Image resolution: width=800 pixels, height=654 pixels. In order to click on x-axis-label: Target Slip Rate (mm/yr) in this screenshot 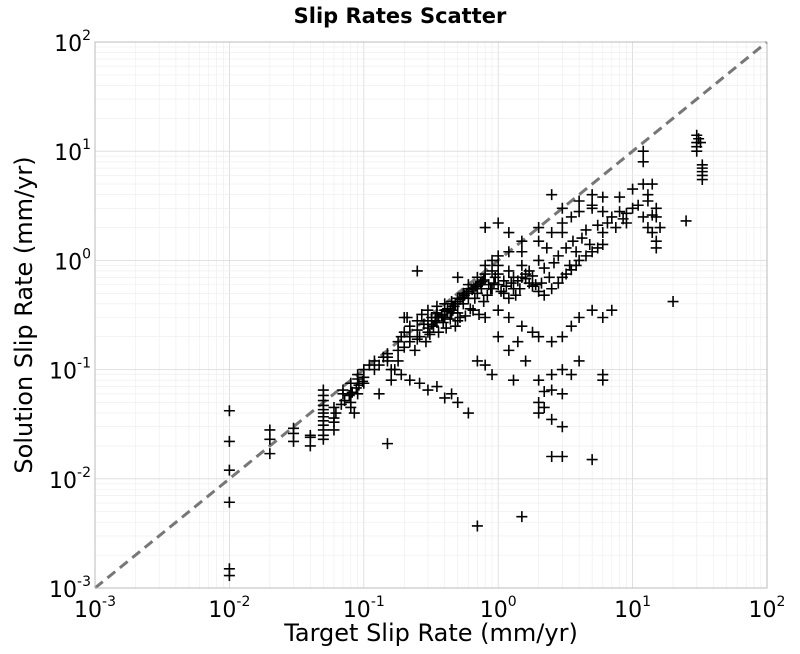, I will do `click(430, 633)`.